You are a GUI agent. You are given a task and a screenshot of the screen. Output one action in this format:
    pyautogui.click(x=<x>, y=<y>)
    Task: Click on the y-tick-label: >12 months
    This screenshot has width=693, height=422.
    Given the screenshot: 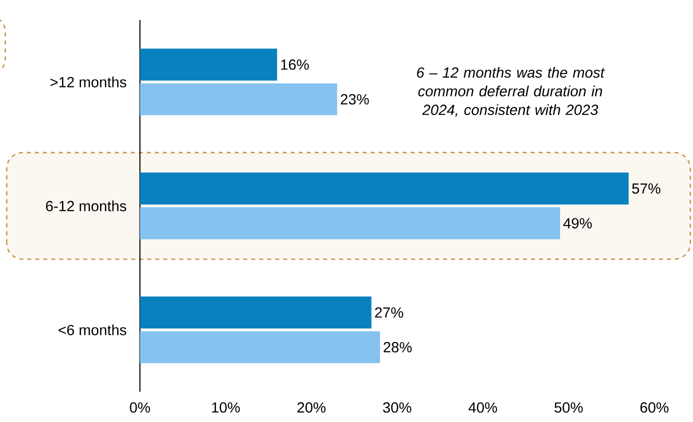 What is the action you would take?
    pyautogui.click(x=88, y=82)
    